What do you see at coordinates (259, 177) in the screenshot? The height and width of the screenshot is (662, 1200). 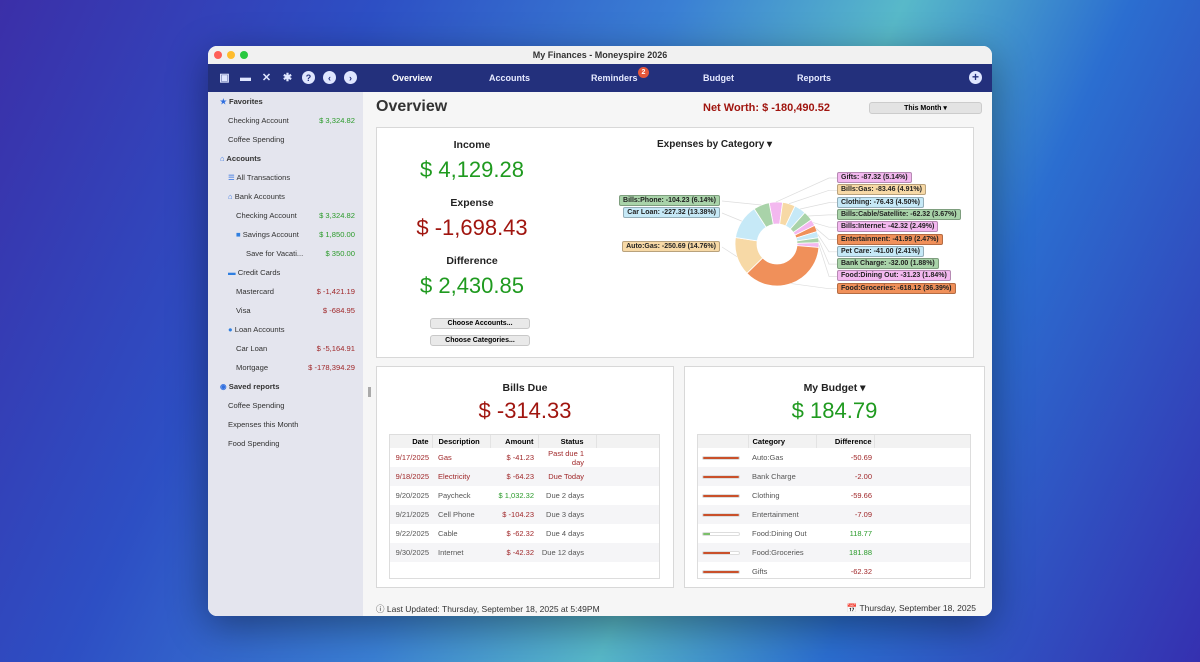 I see `sidebar-all-transactions: ☰ All Transactions` at bounding box center [259, 177].